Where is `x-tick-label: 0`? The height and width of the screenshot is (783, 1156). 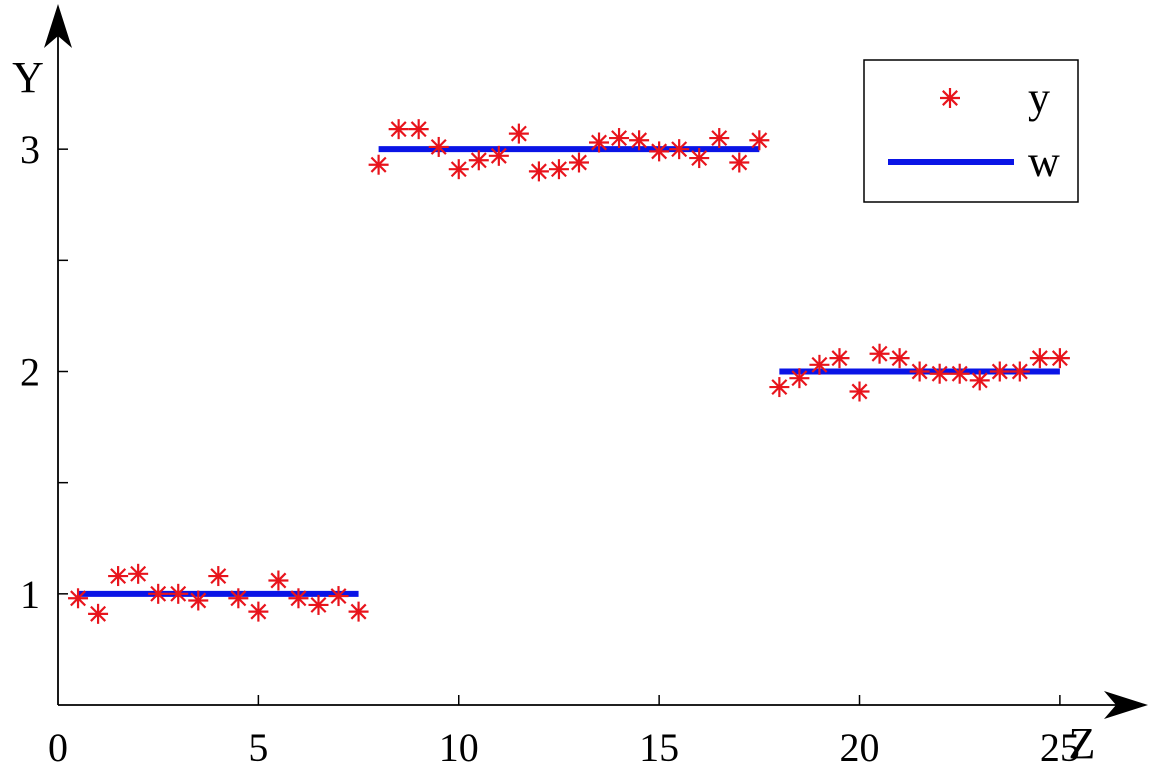 x-tick-label: 0 is located at coordinates (58, 747).